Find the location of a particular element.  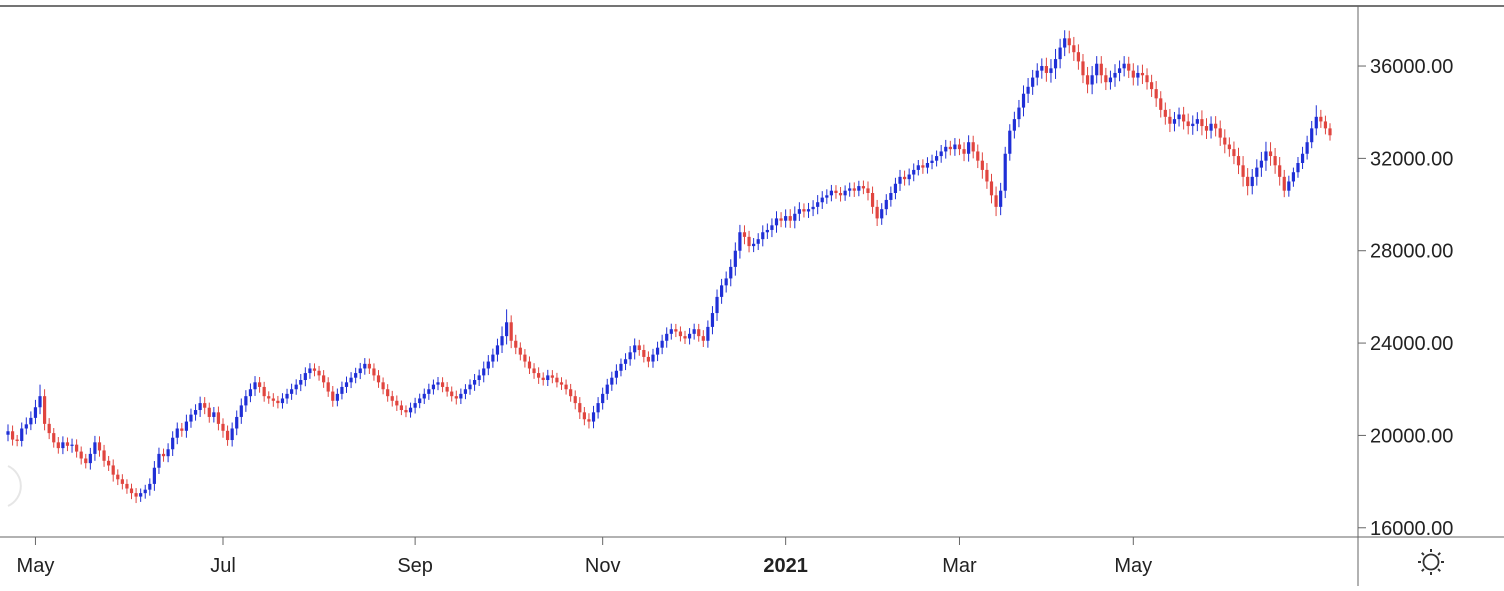

x-tick-label: 2021 is located at coordinates (785, 566).